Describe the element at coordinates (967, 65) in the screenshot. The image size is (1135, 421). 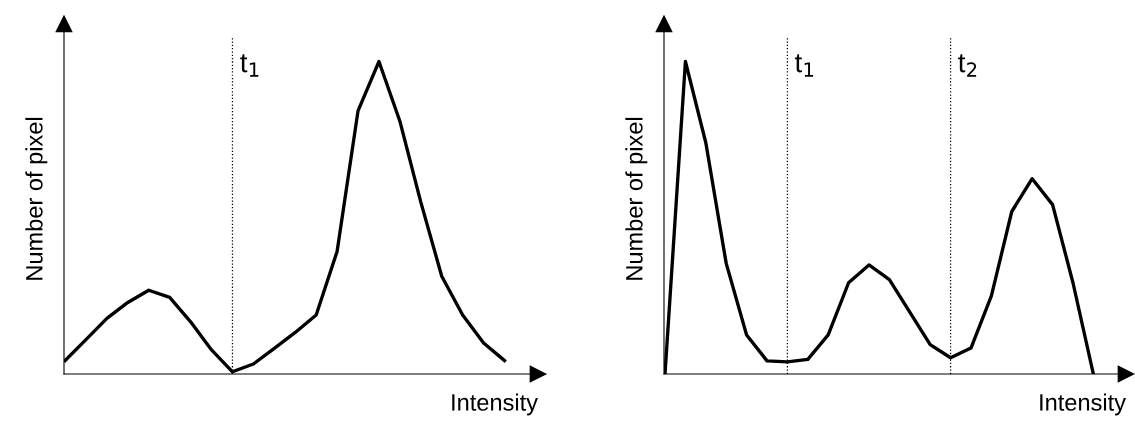
I see `annotation: t$_{2}$` at that location.